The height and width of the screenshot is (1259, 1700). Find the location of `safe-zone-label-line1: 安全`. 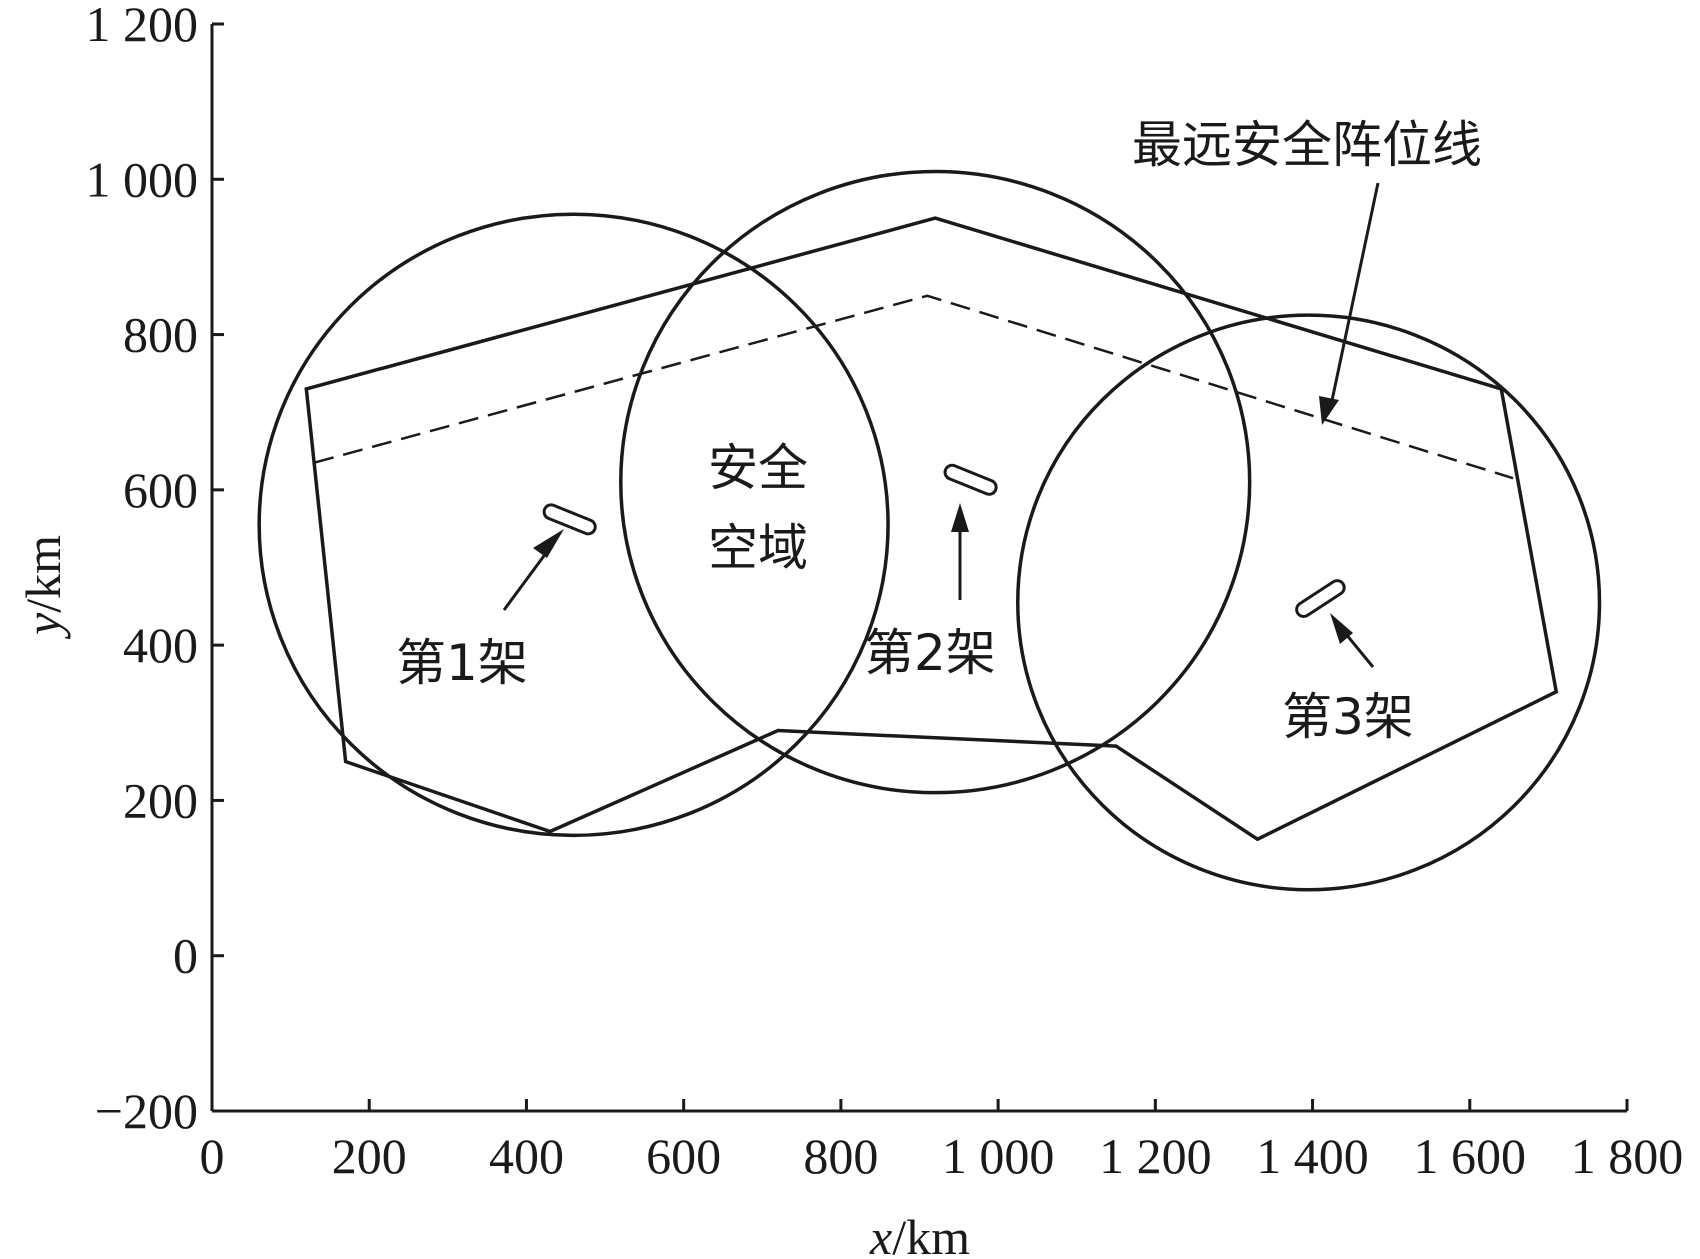

safe-zone-label-line1: 安全 is located at coordinates (758, 468).